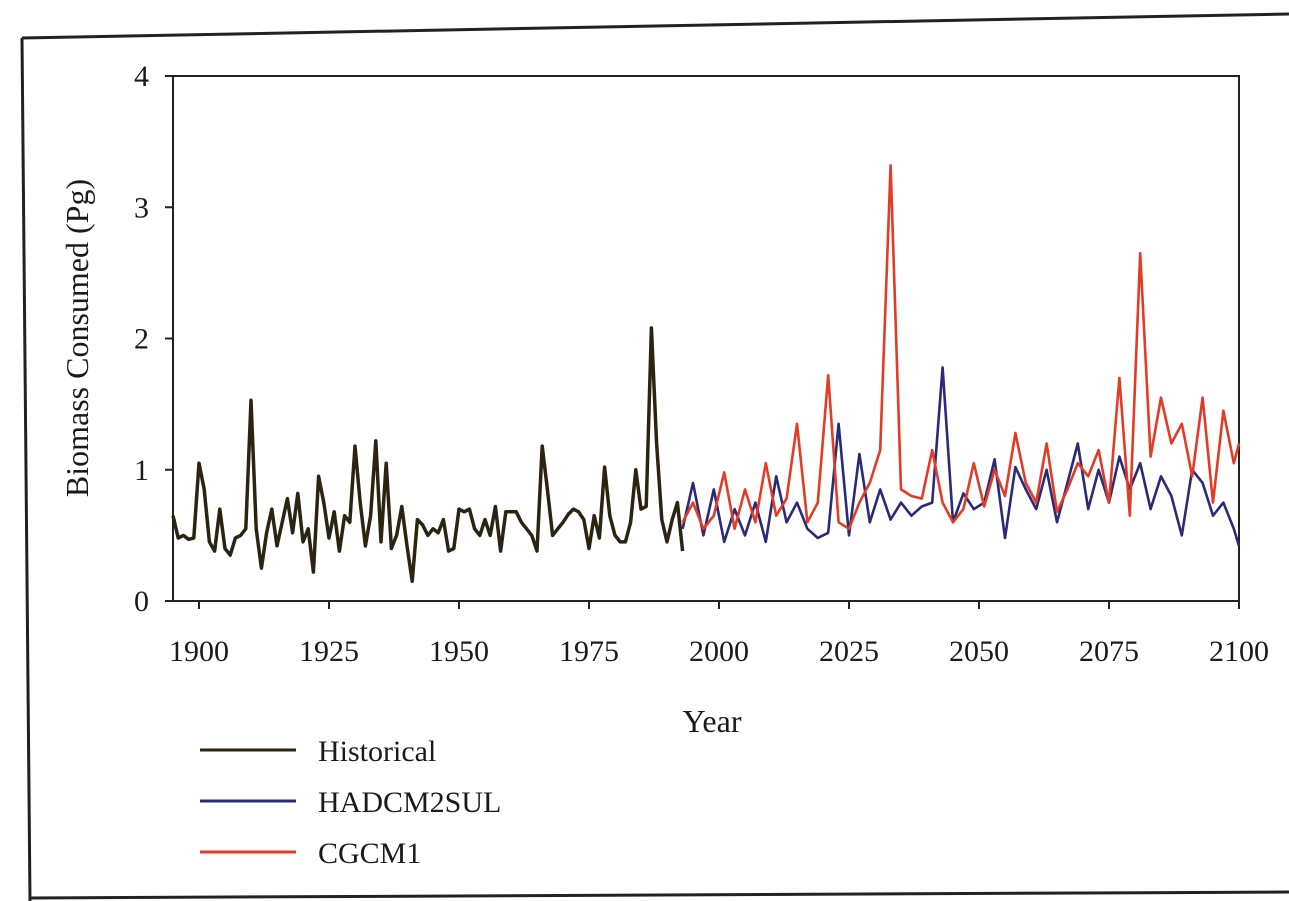 The image size is (1289, 901). I want to click on frame-top-edge, so click(655, 26).